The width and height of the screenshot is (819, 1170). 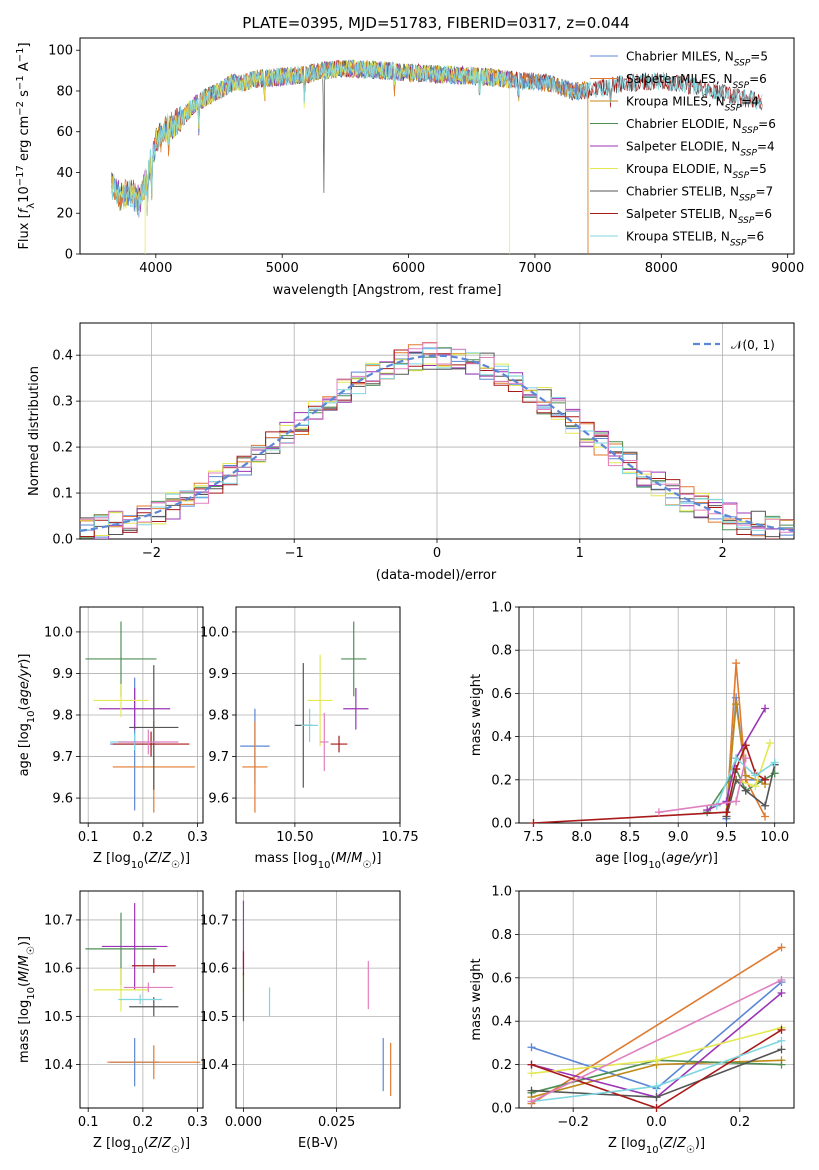 What do you see at coordinates (700, 149) in the screenshot?
I see `legend-entry-label: Salpeter ELODIE, NSSP=4` at bounding box center [700, 149].